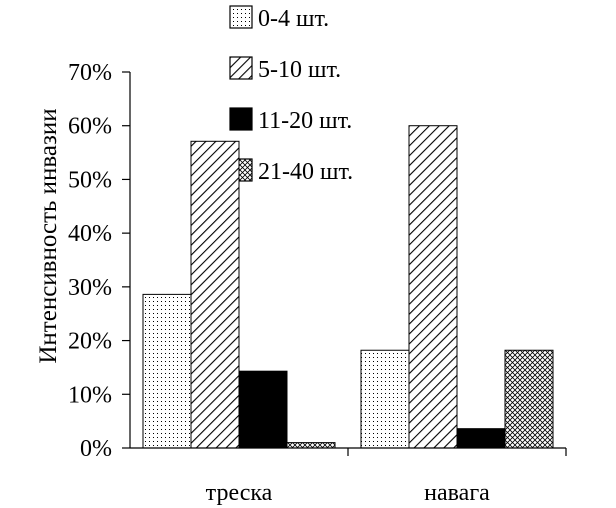  I want to click on category-labels: треска навага, so click(348, 493).